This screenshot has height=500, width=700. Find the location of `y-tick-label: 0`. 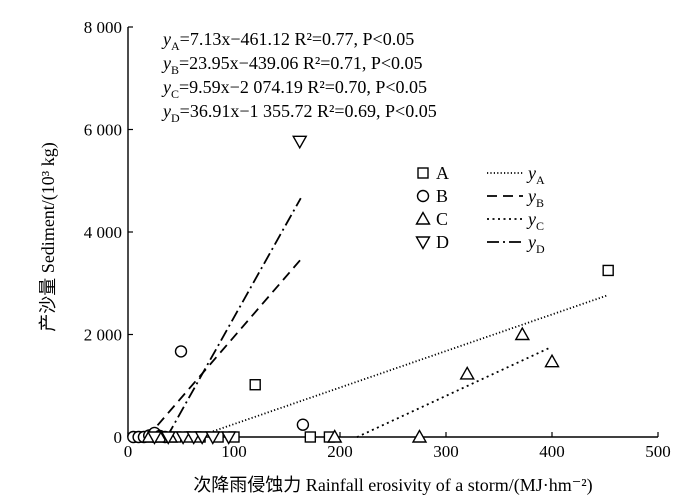

y-tick-label: 0 is located at coordinates (118, 437).